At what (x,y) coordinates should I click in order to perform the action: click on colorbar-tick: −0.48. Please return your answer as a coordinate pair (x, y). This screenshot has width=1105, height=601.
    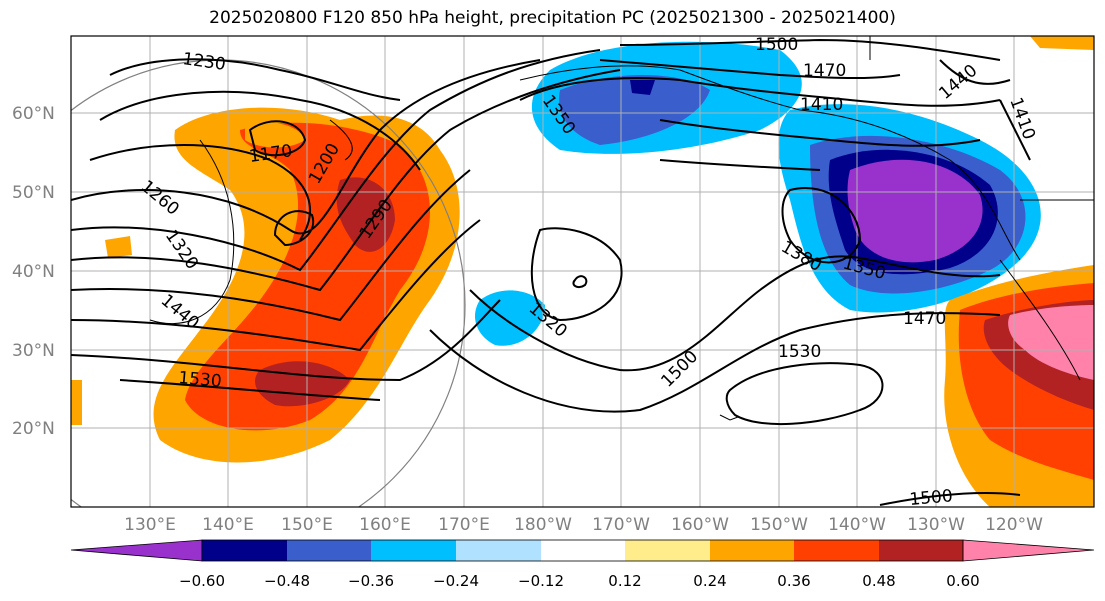
    Looking at the image, I should click on (287, 581).